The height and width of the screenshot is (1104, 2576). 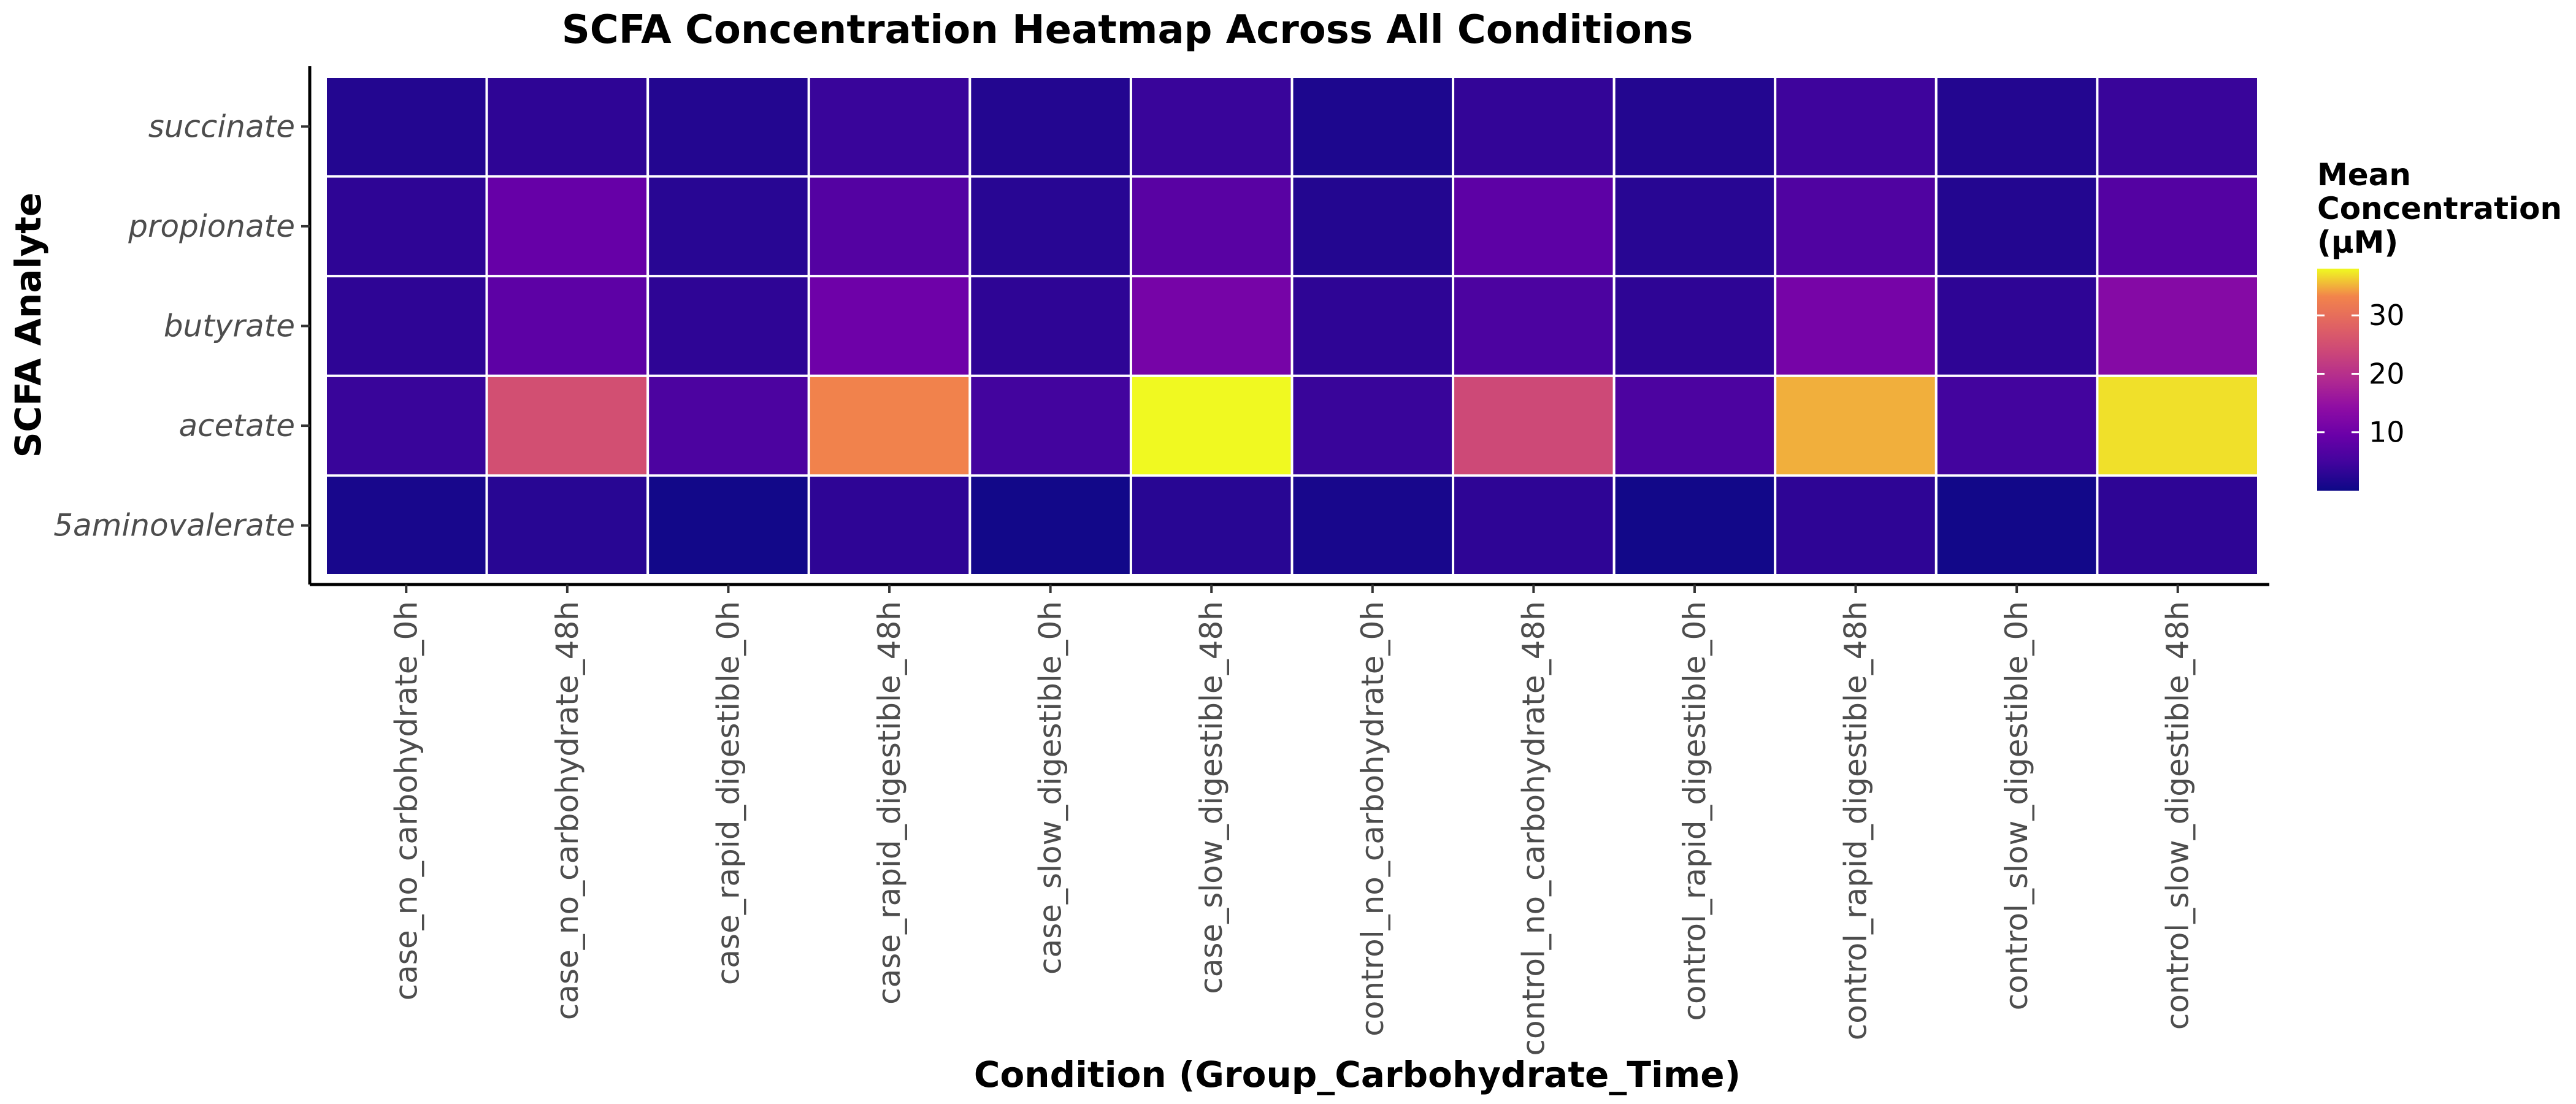 I want to click on legend-title-line-3: (µM), so click(x=2357, y=242).